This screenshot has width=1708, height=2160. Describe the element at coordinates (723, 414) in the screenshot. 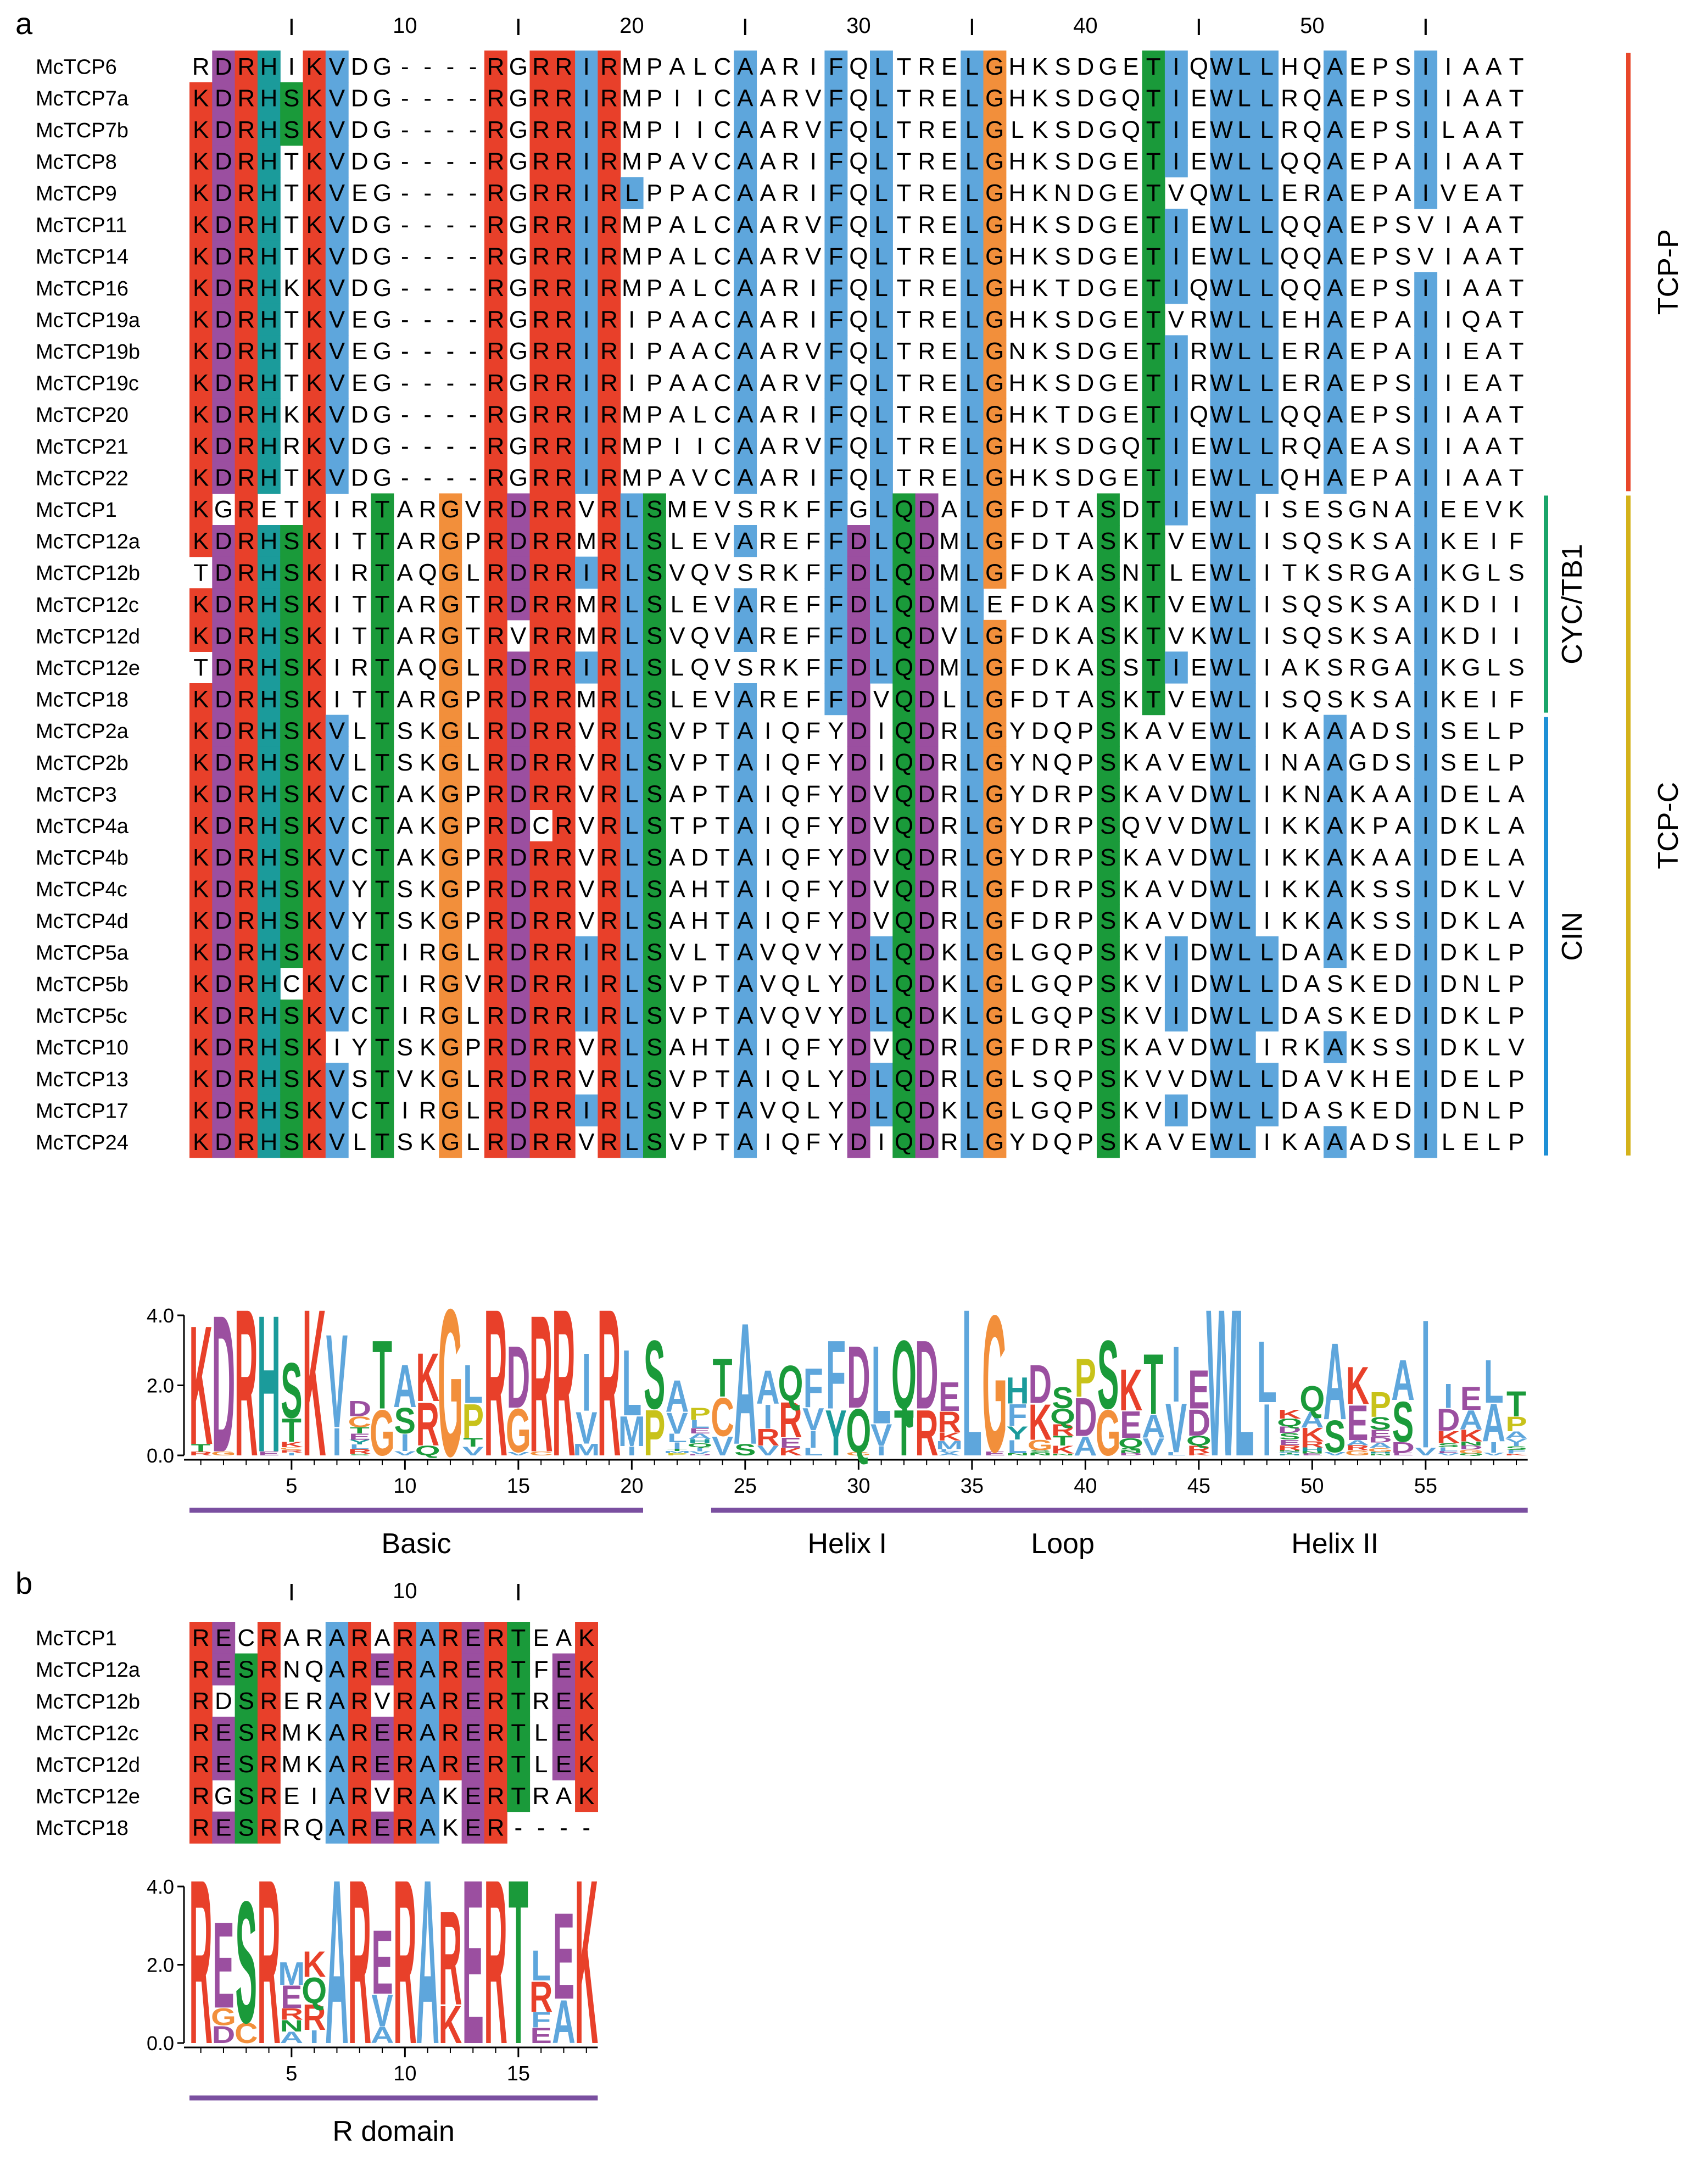

I see `residue: C` at that location.